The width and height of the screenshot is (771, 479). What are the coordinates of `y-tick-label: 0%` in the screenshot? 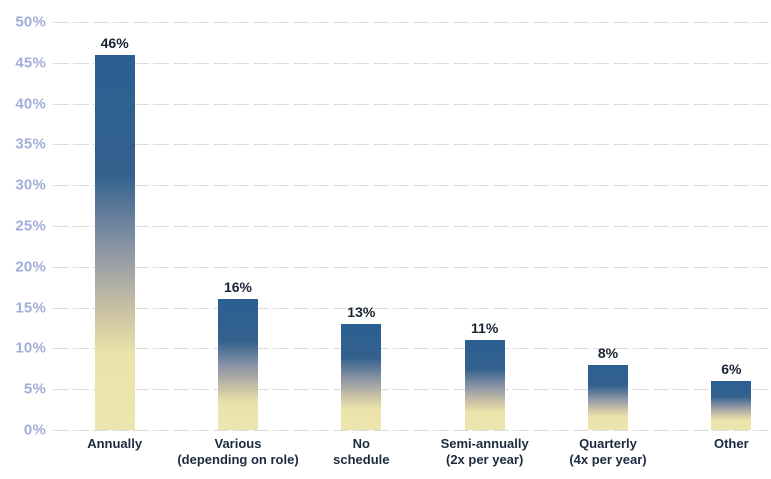 It's located at (34, 430).